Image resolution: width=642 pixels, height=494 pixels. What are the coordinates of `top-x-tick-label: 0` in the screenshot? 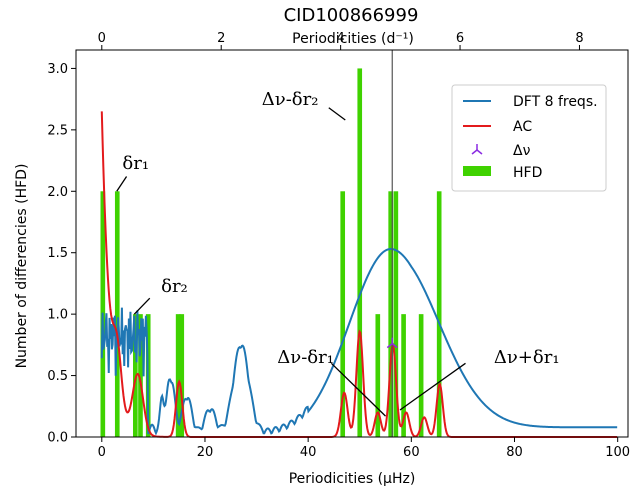 It's located at (102, 38).